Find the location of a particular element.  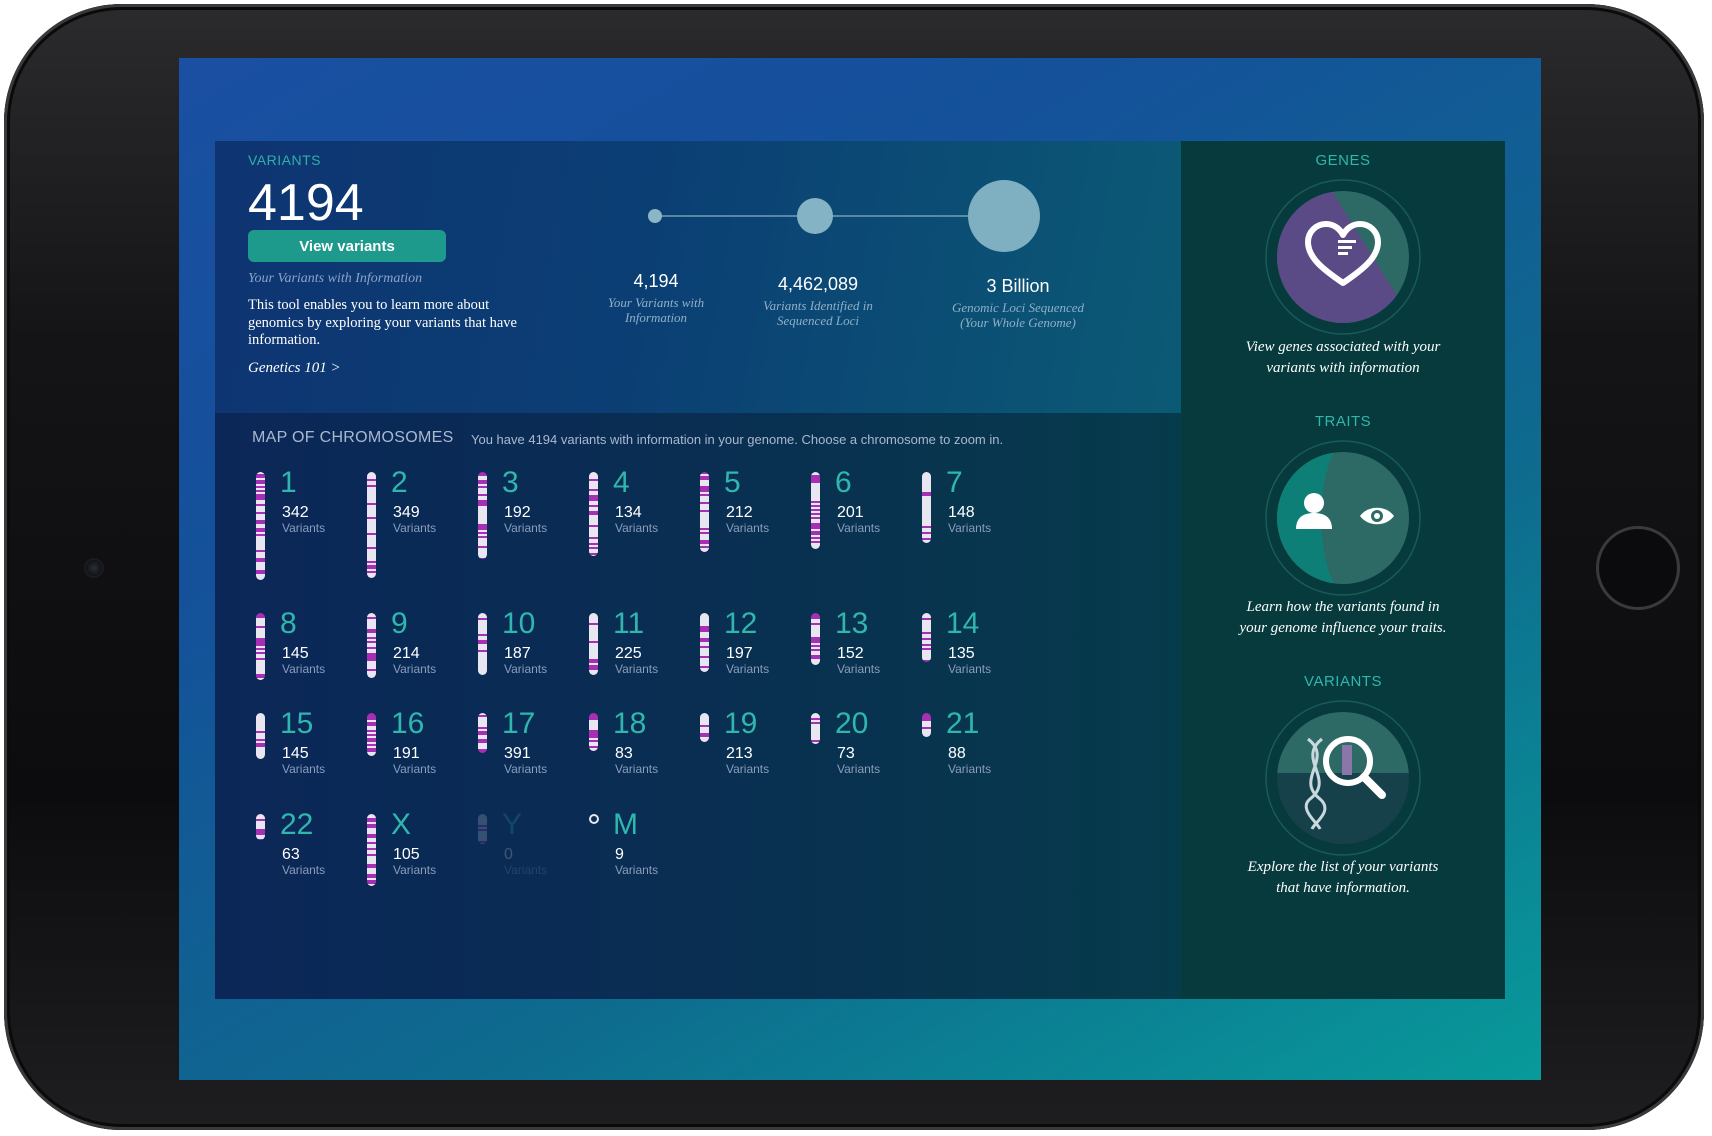

heart-icon is located at coordinates (1343, 257).